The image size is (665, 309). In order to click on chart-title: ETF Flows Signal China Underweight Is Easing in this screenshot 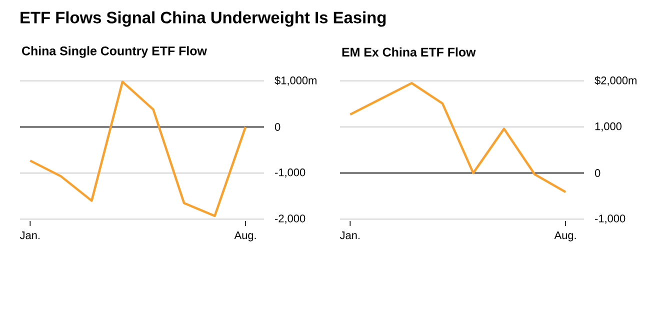, I will do `click(203, 19)`.